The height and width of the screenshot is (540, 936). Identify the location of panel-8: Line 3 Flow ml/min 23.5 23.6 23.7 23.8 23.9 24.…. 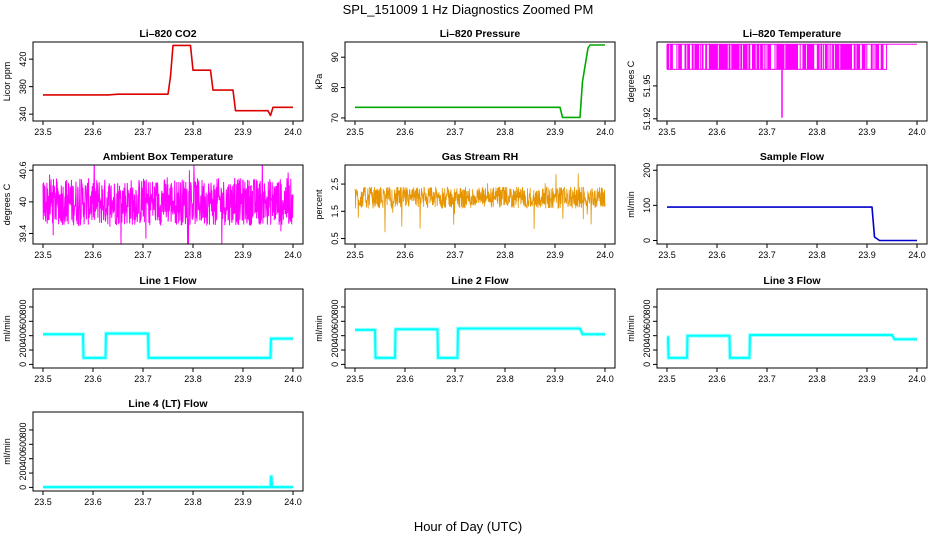
(777, 329).